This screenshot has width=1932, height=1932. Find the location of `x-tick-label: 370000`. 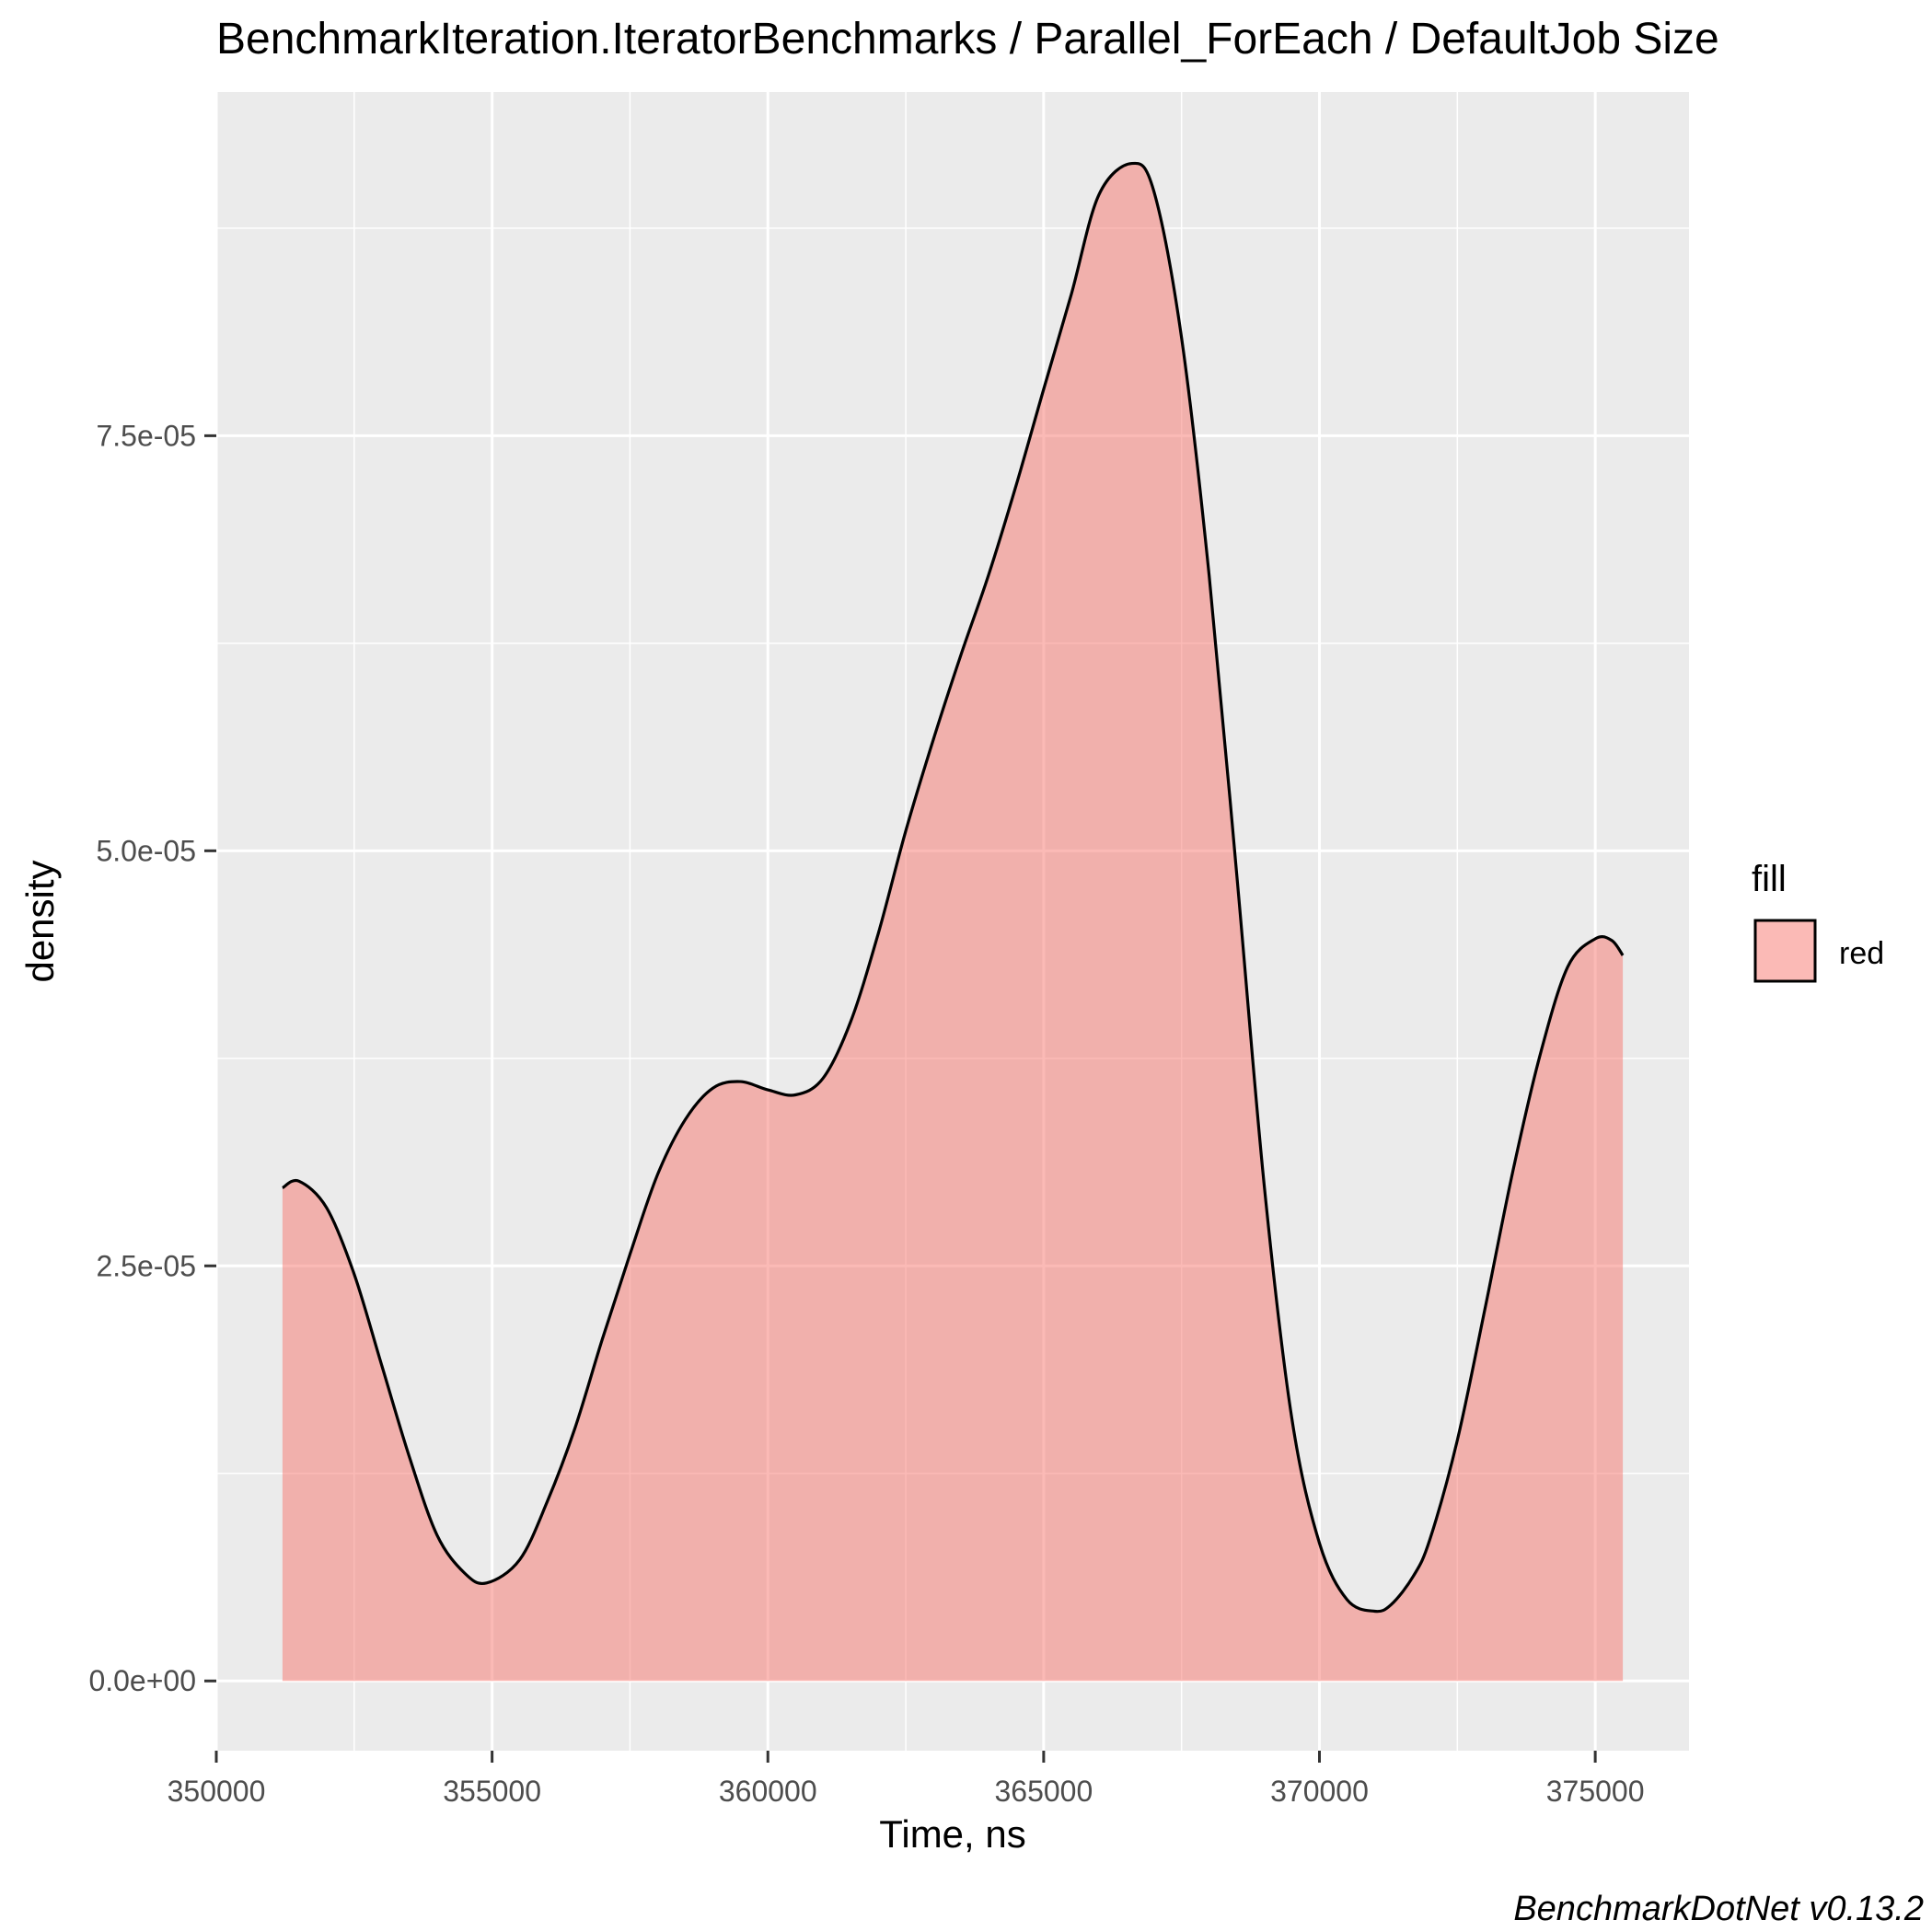

x-tick-label: 370000 is located at coordinates (1320, 1792).